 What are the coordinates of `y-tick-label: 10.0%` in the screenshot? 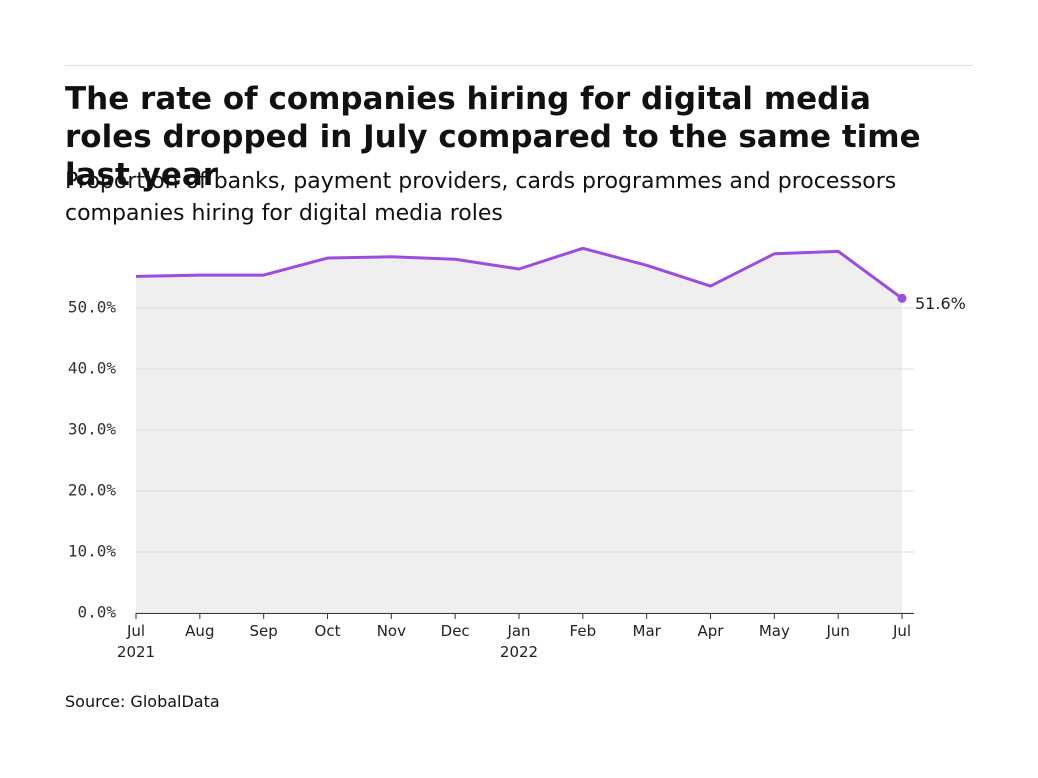 It's located at (92, 551).